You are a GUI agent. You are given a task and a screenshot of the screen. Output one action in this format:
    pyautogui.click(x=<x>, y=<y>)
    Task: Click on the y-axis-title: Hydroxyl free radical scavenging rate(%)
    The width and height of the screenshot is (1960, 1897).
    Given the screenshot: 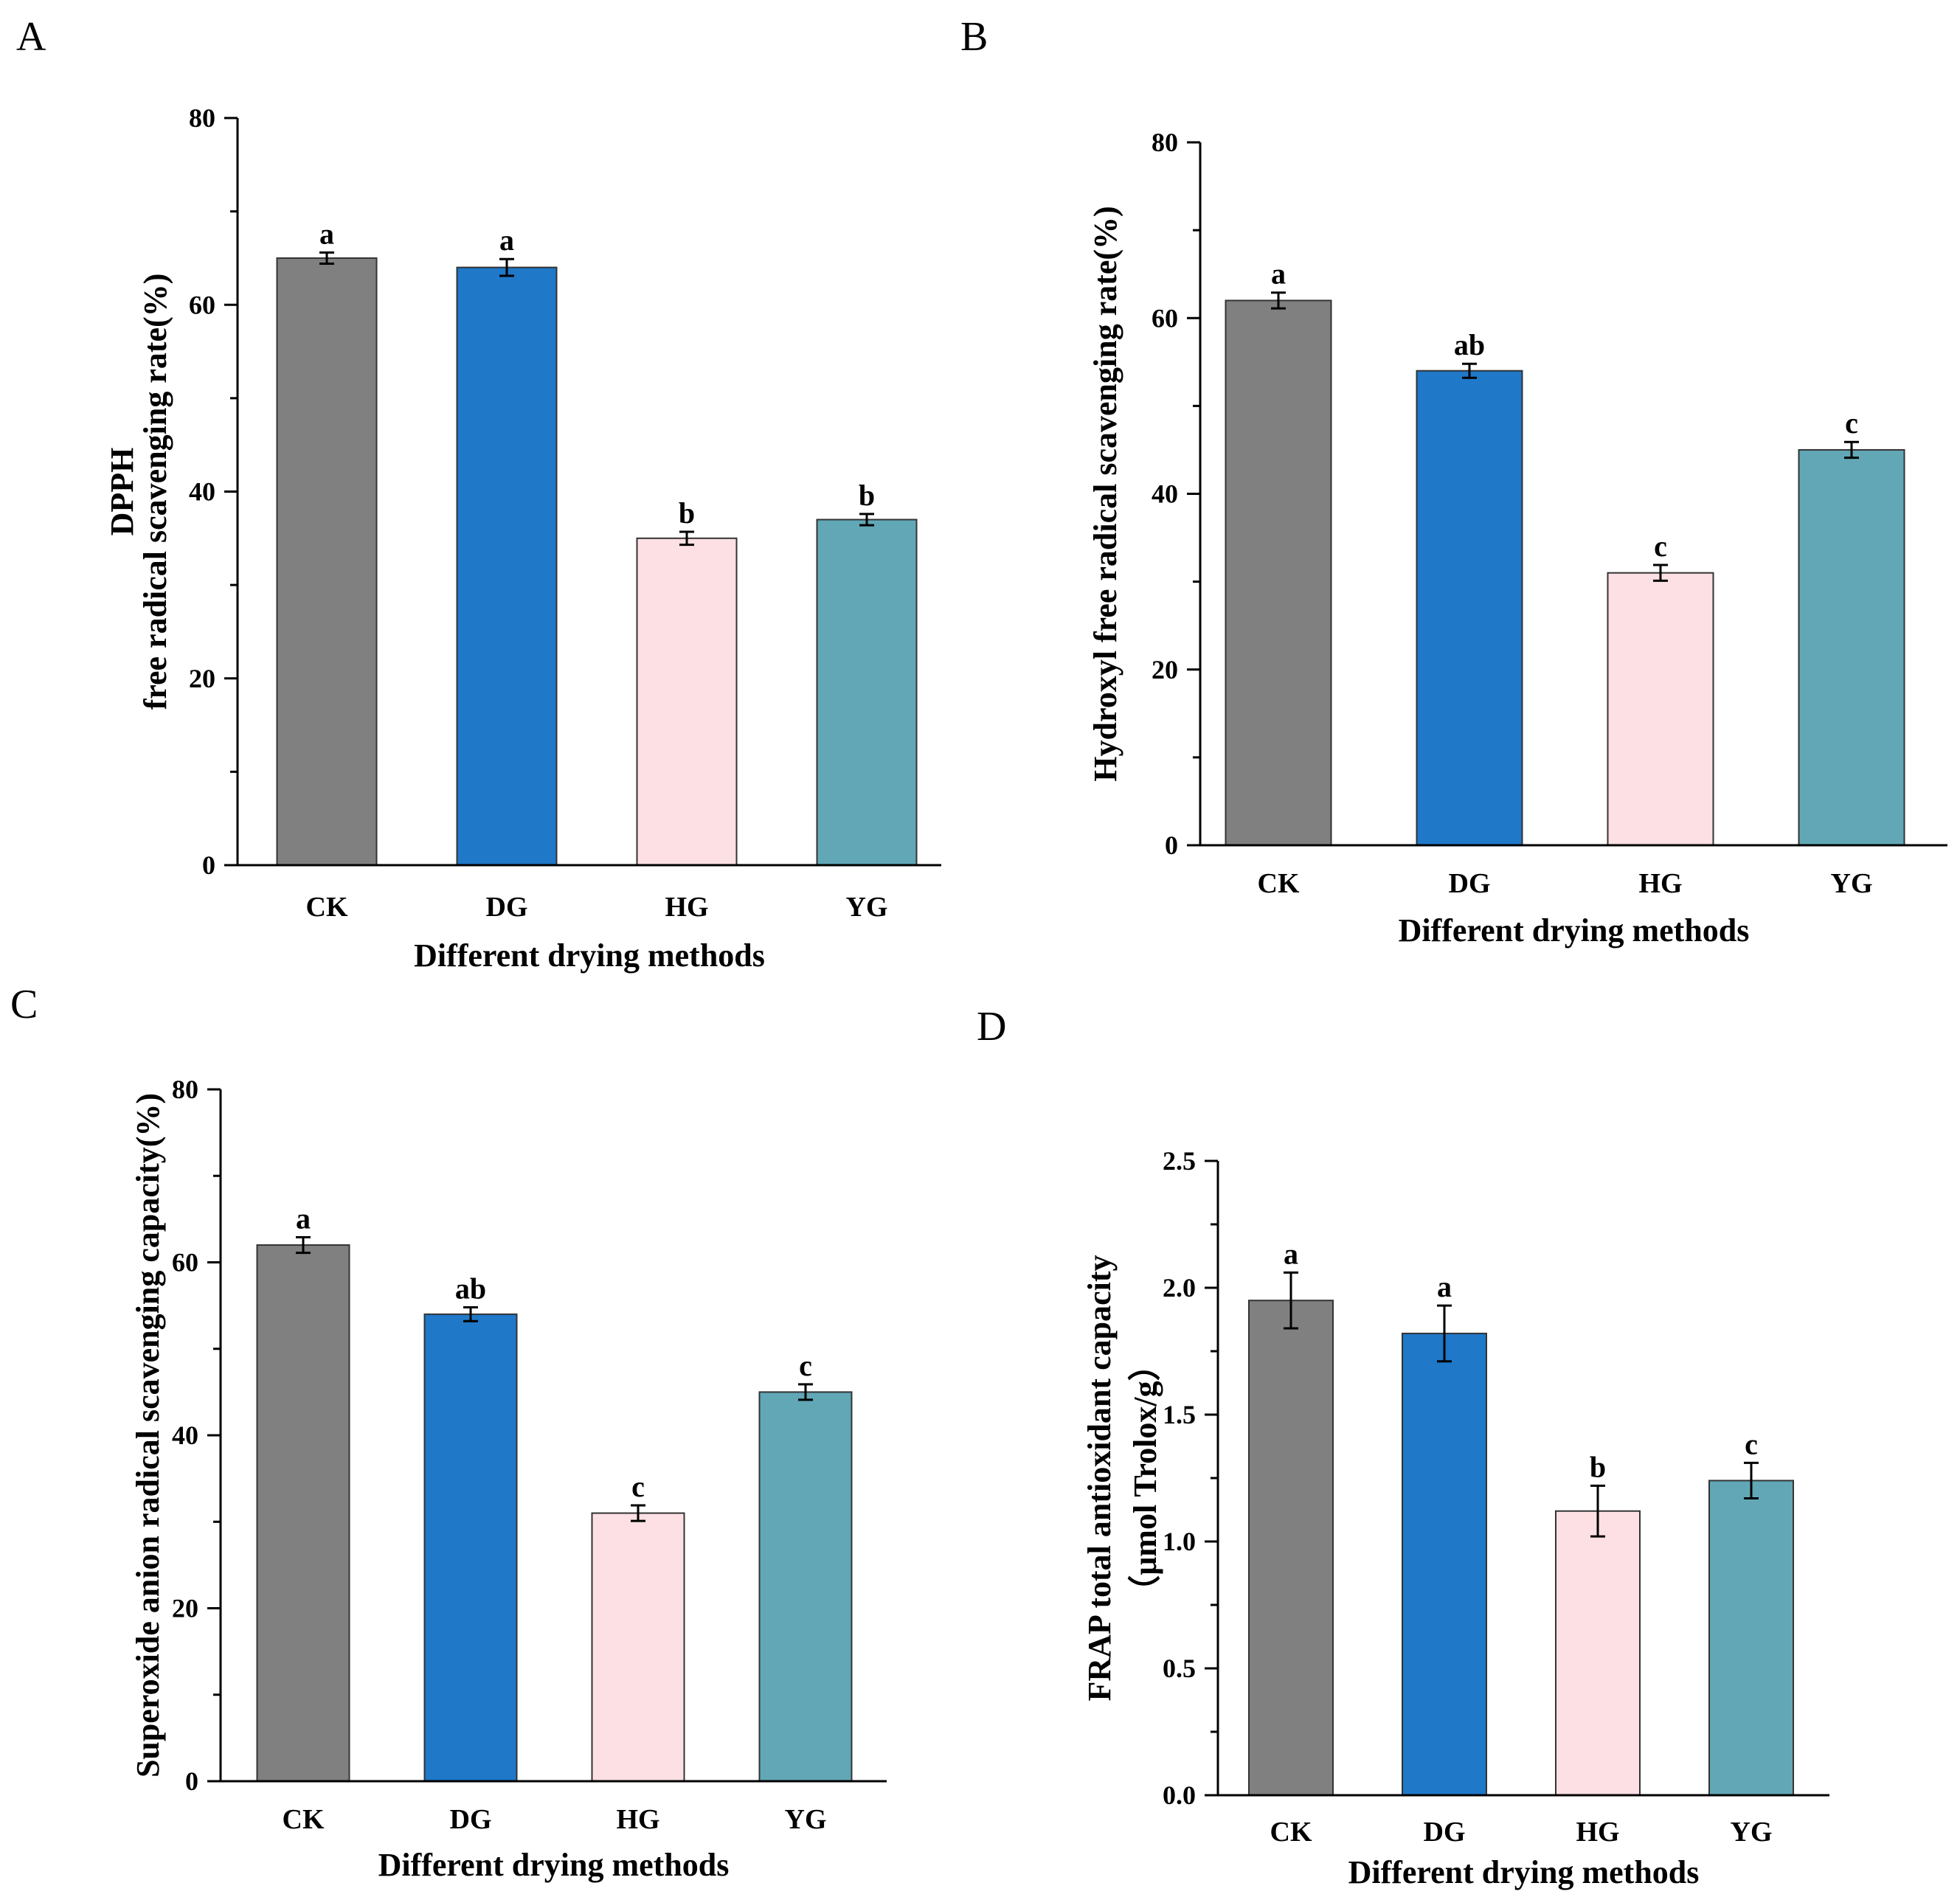 What is the action you would take?
    pyautogui.click(x=1105, y=494)
    